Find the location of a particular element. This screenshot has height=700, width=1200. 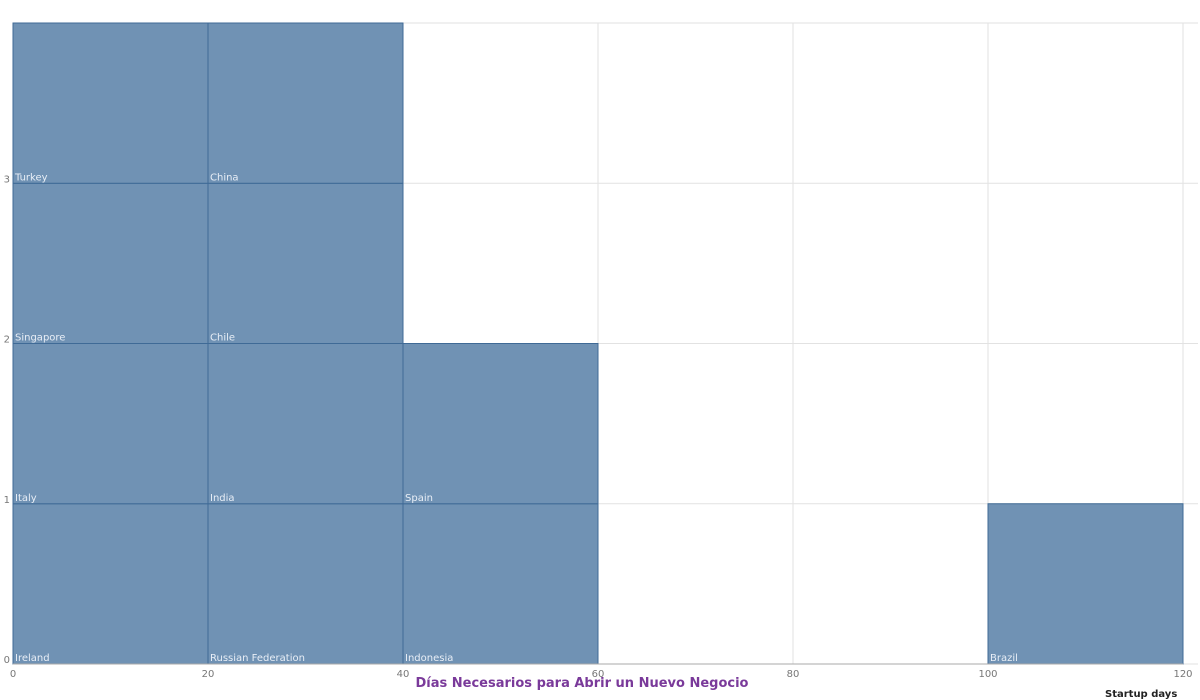

y-tick-label: 2 is located at coordinates (7, 340).